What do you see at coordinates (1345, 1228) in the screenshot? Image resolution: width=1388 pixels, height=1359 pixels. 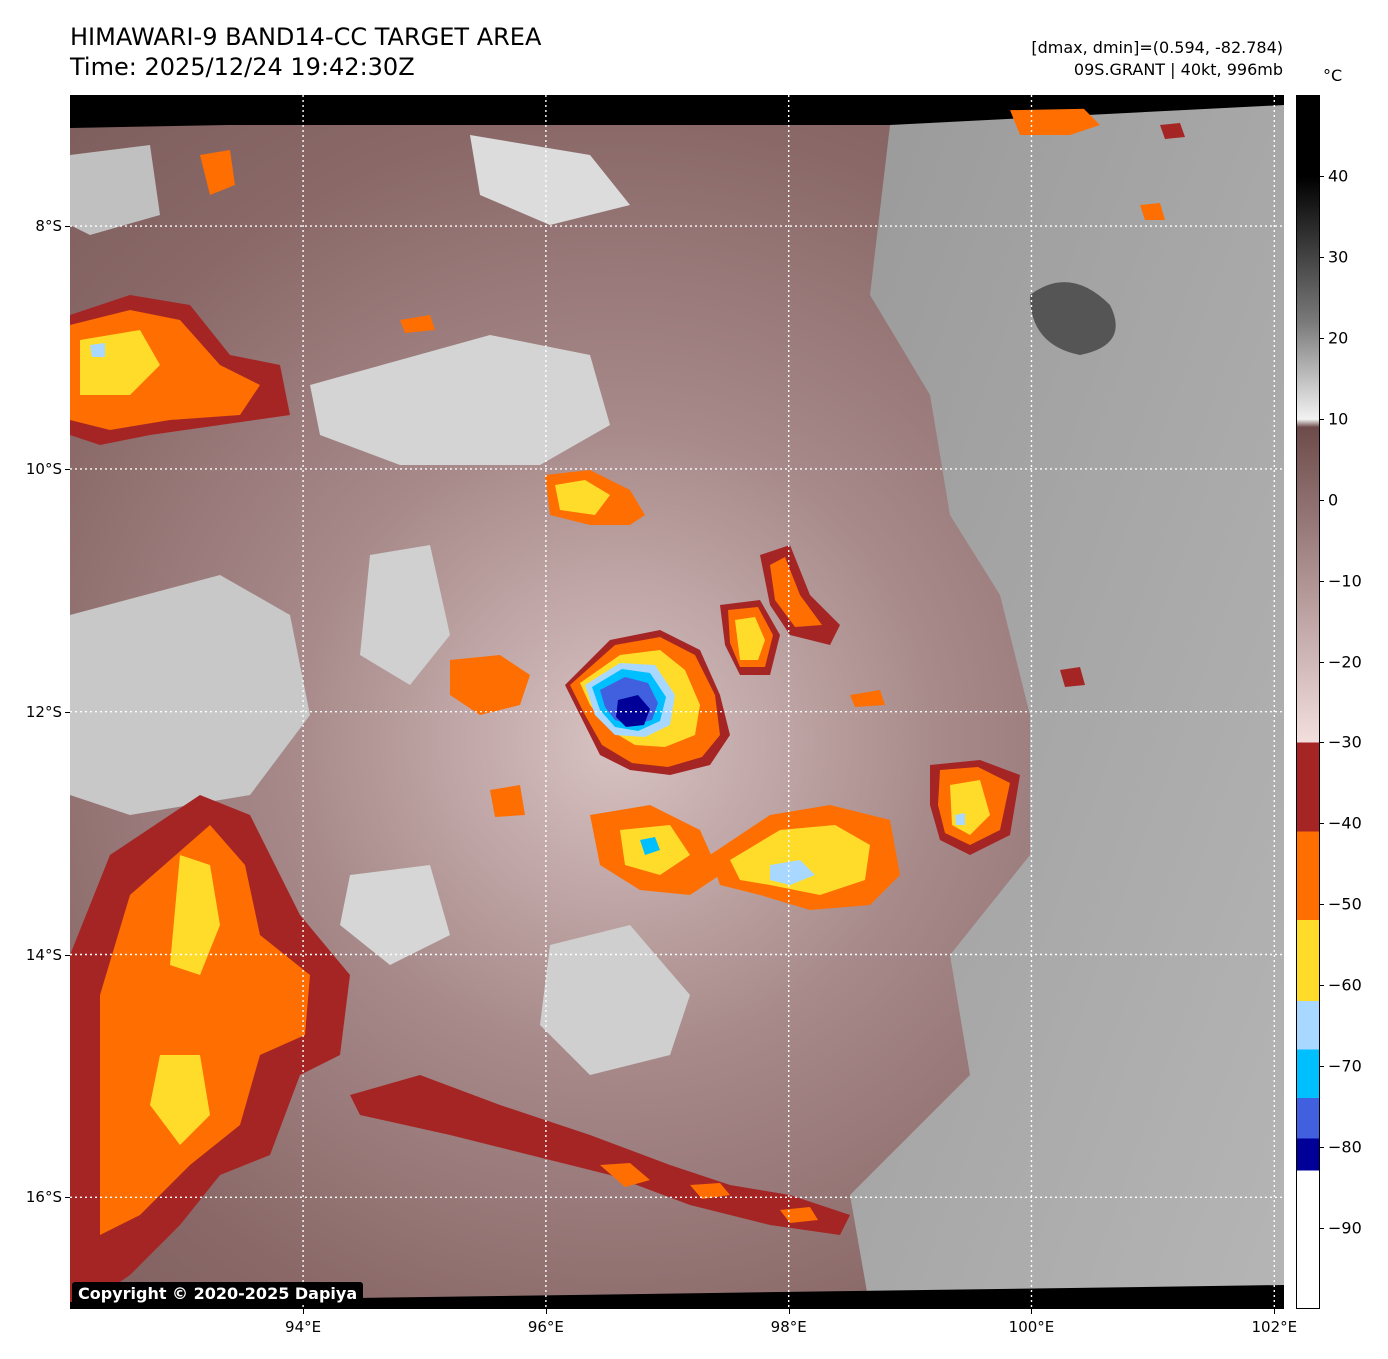 I see `colorbar-tick-label: −90` at bounding box center [1345, 1228].